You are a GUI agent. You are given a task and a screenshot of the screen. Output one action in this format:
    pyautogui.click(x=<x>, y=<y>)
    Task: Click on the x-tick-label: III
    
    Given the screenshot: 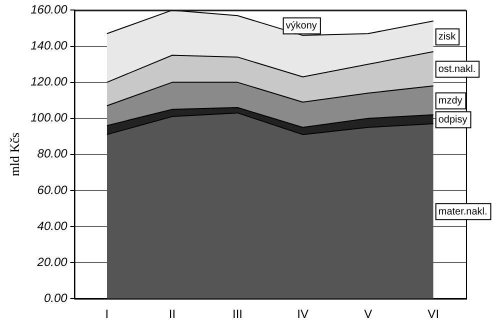 What is the action you would take?
    pyautogui.click(x=237, y=314)
    